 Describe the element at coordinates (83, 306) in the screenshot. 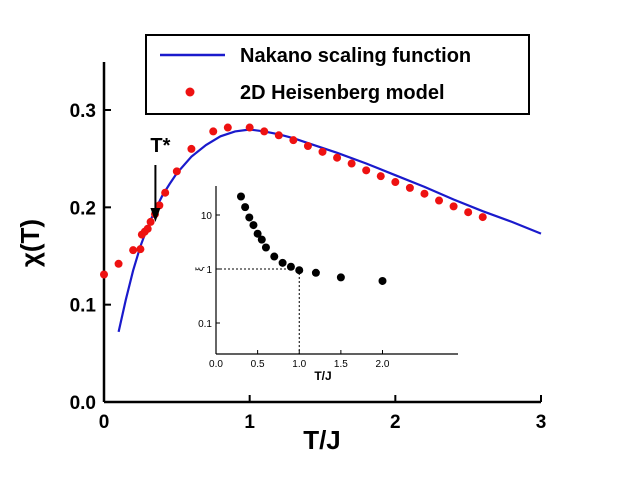

I see `y-tick-label: 0.1` at that location.